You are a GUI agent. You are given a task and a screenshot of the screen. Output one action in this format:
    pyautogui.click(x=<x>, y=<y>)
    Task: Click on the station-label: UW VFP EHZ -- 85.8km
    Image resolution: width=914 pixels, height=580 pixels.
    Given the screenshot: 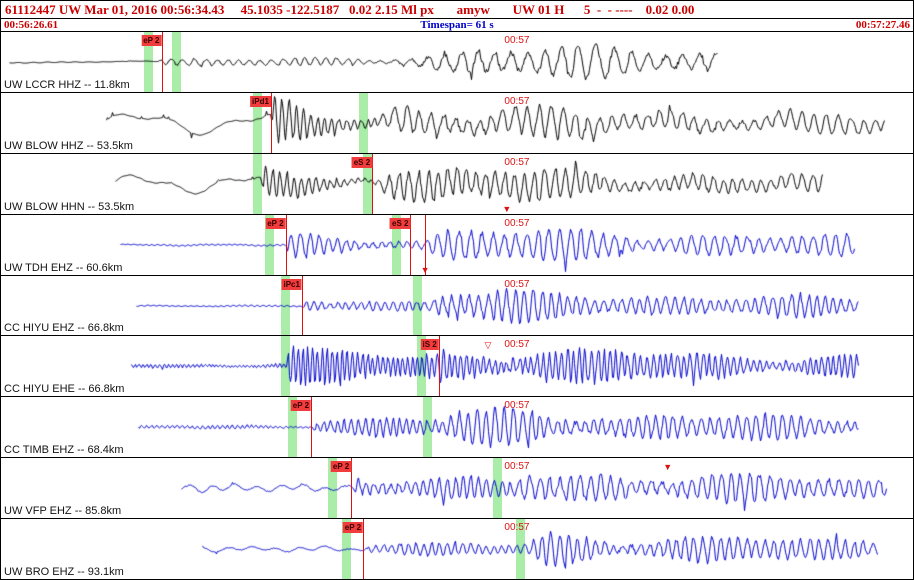 What is the action you would take?
    pyautogui.click(x=63, y=511)
    